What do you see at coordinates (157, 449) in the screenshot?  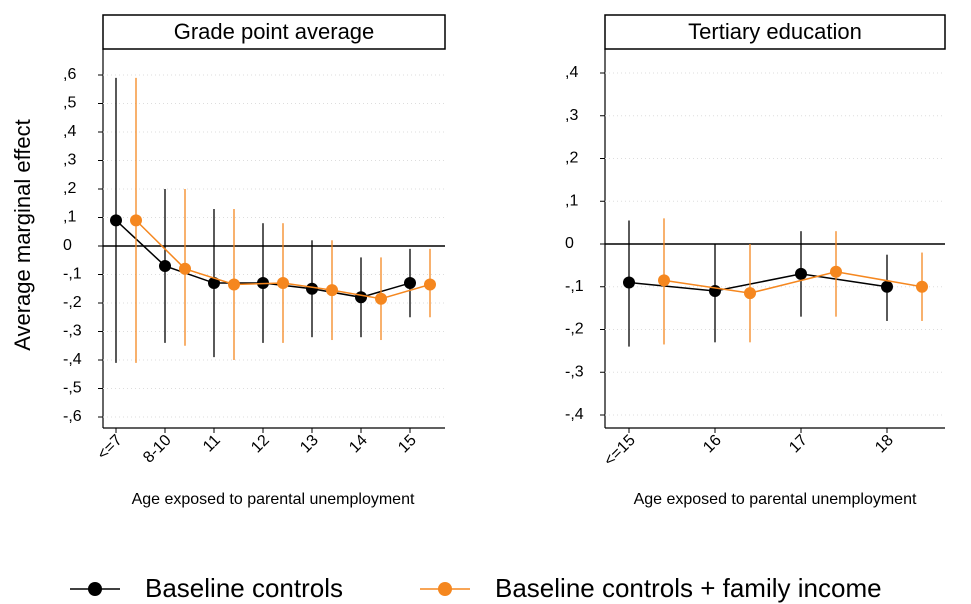 I see `x-tick-label: 8-10` at bounding box center [157, 449].